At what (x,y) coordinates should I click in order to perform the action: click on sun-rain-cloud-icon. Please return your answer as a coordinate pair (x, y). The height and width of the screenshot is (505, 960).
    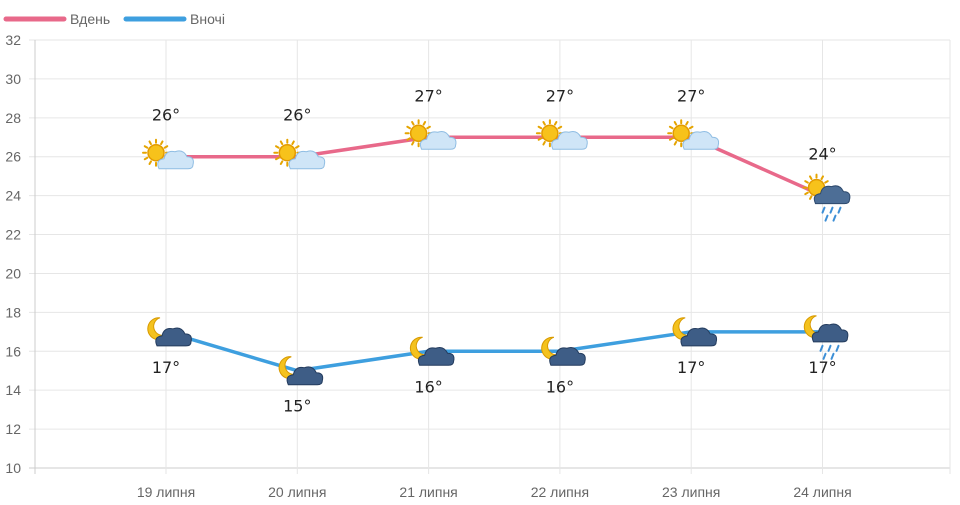
    Looking at the image, I should click on (826, 197).